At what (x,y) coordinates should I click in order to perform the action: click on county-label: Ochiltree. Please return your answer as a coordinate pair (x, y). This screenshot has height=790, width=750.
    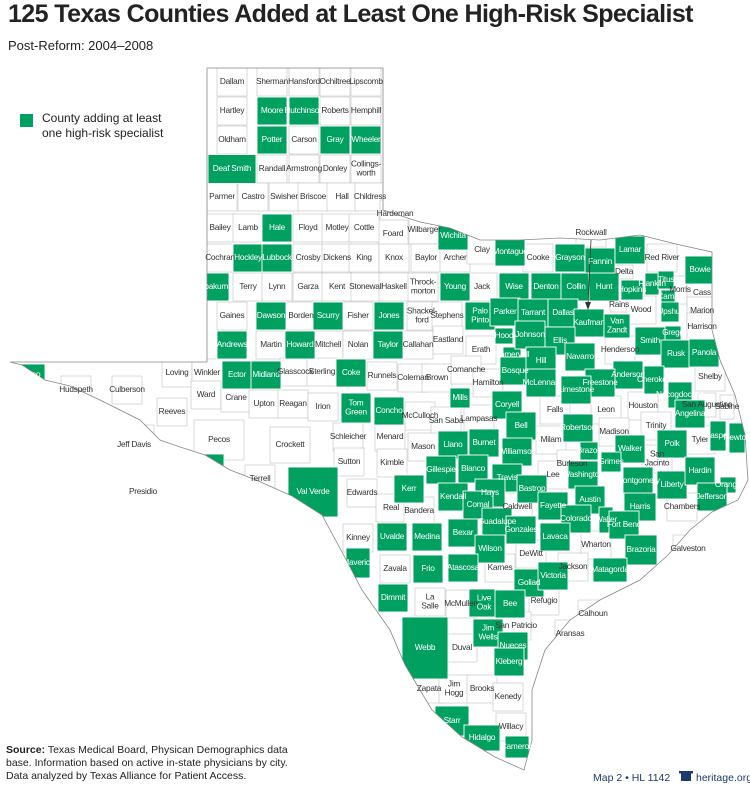
    Looking at the image, I should click on (336, 81).